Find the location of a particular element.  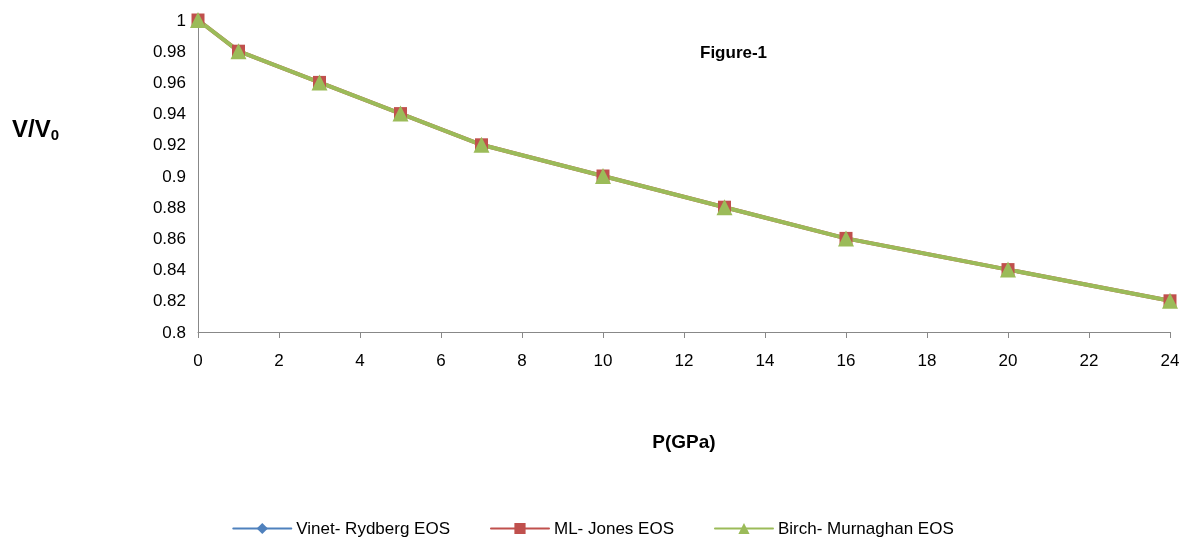

x-tick-label: 10 is located at coordinates (603, 360).